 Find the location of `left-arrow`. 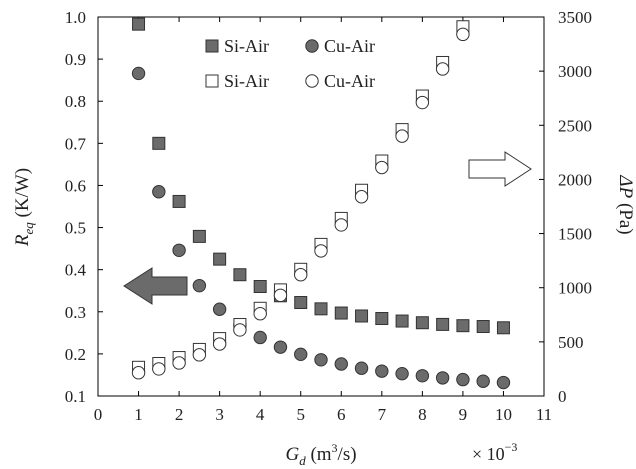

left-arrow is located at coordinates (155, 286).